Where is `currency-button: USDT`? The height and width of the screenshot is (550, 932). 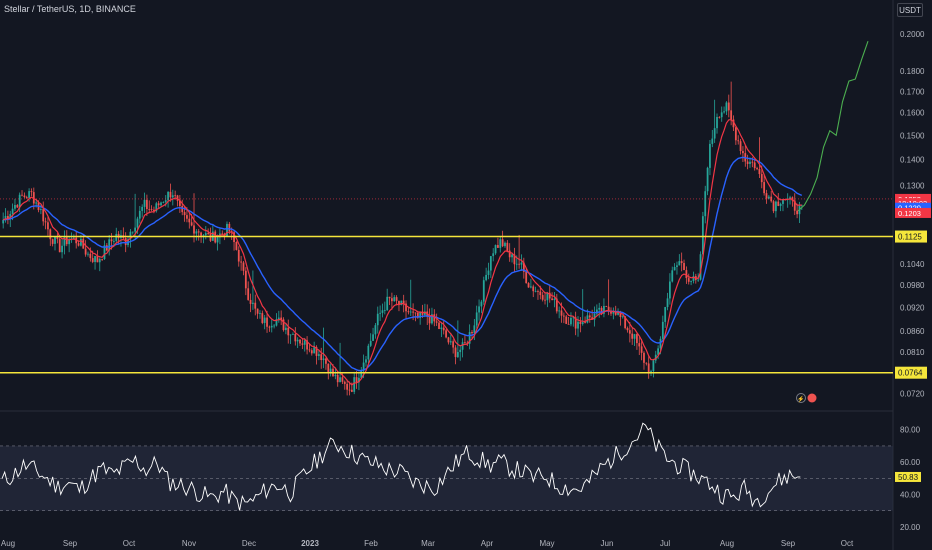
currency-button: USDT is located at coordinates (910, 10).